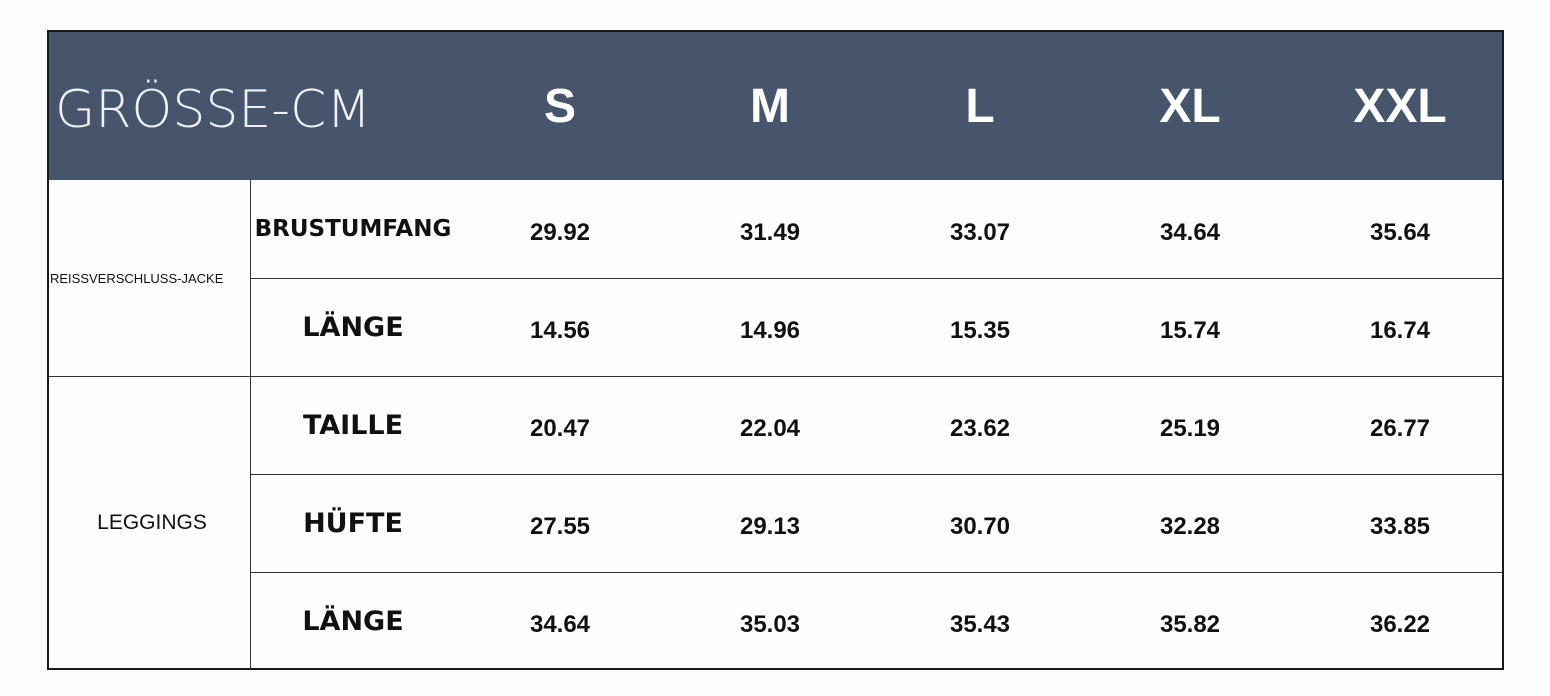  I want to click on measurement-value: 27.55, so click(560, 526).